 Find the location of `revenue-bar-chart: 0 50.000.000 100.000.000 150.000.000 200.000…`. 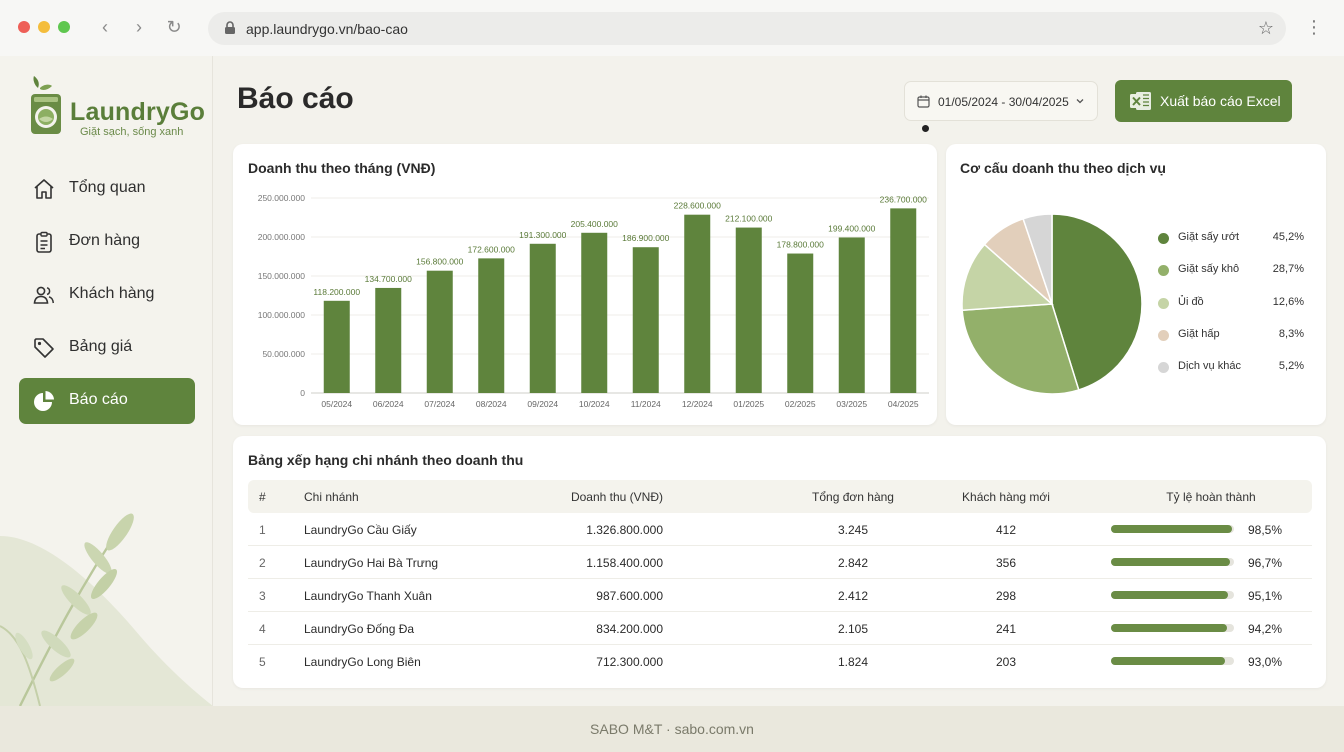

revenue-bar-chart: 0 50.000.000 100.000.000 150.000.000 200.000… is located at coordinates (593, 301).